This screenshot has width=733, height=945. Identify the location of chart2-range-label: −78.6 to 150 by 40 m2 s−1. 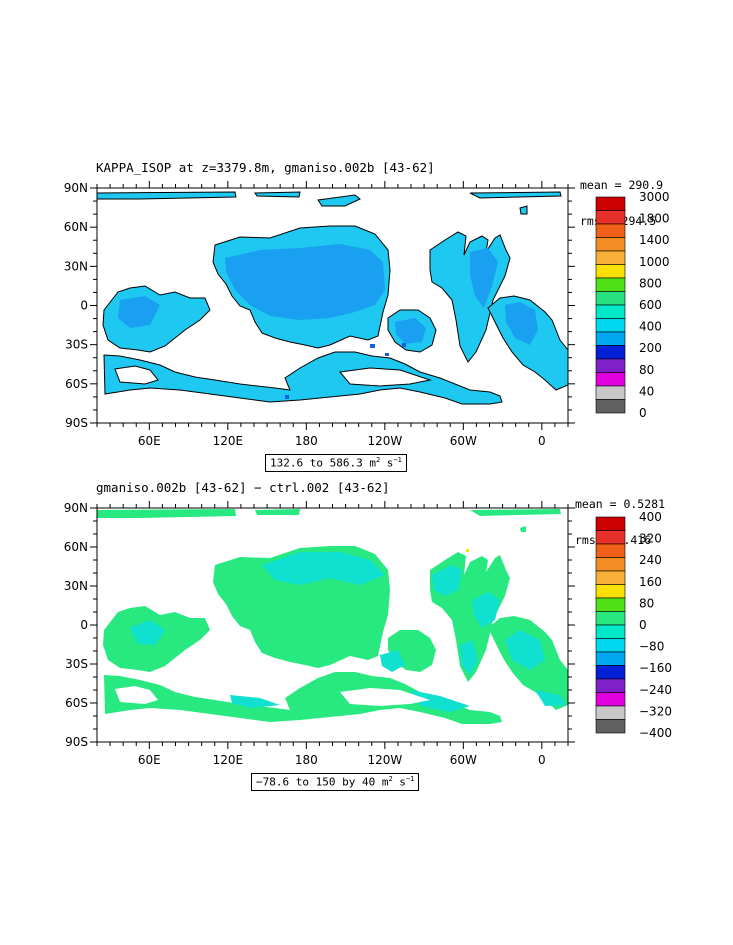
(335, 782).